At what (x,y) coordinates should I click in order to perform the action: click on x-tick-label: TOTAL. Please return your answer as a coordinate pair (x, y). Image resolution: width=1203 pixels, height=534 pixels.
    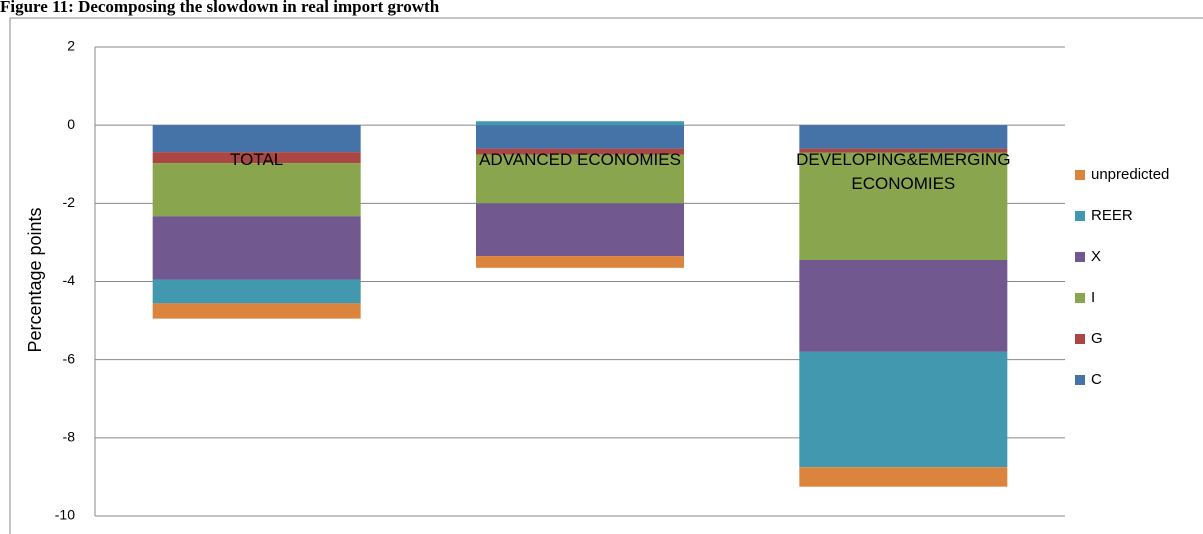
    Looking at the image, I should click on (257, 159).